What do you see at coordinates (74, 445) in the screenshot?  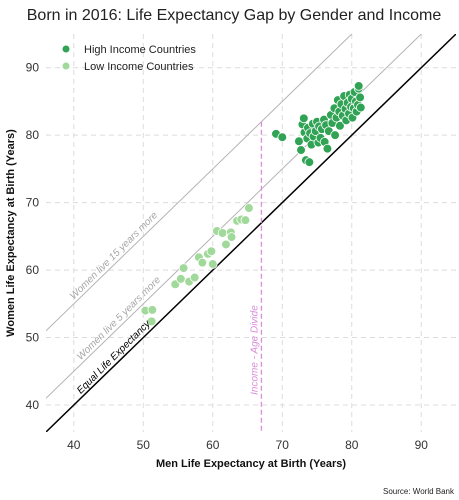 I see `x-tick-label: 40` at bounding box center [74, 445].